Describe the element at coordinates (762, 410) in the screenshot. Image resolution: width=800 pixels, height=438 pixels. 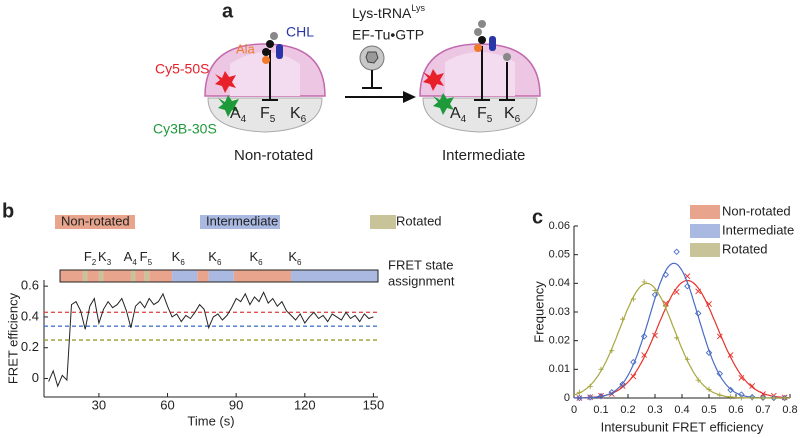
I see `x-tick-label: 0.7` at that location.